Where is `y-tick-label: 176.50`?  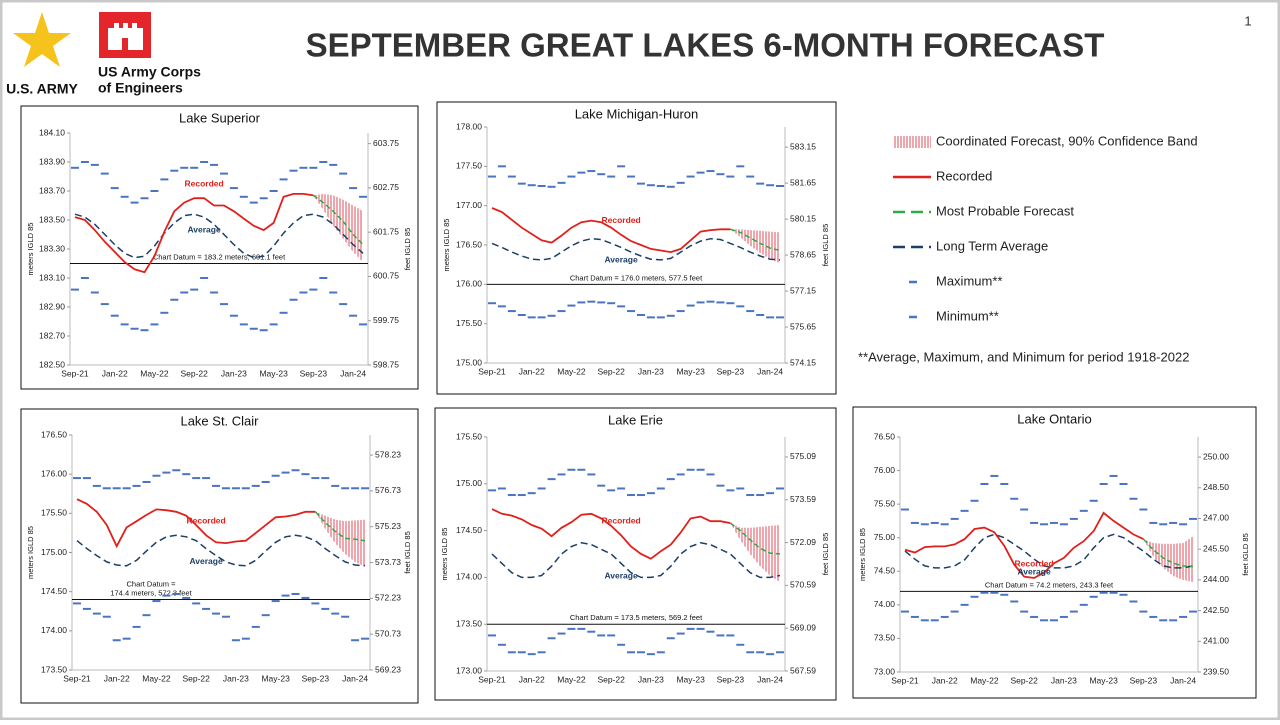
y-tick-label: 176.50 is located at coordinates (469, 244).